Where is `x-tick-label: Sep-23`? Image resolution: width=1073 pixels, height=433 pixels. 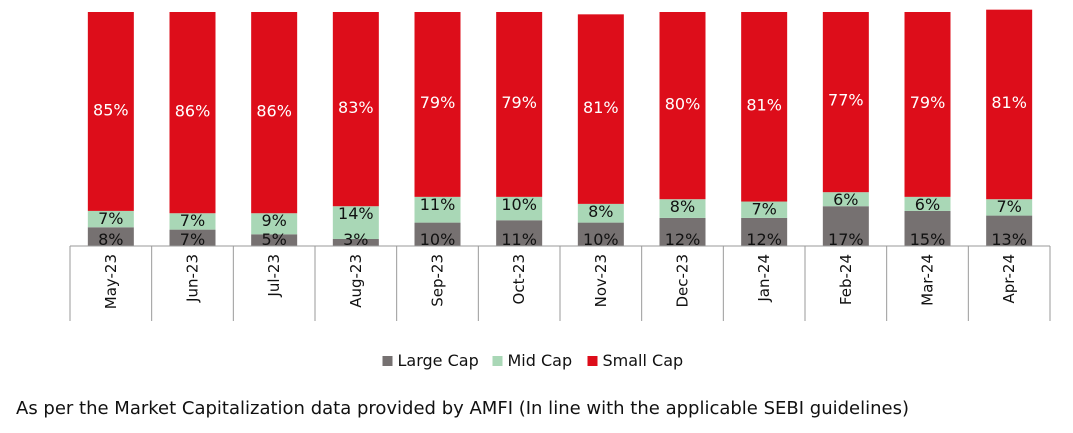 x-tick-label: Sep-23 is located at coordinates (438, 280).